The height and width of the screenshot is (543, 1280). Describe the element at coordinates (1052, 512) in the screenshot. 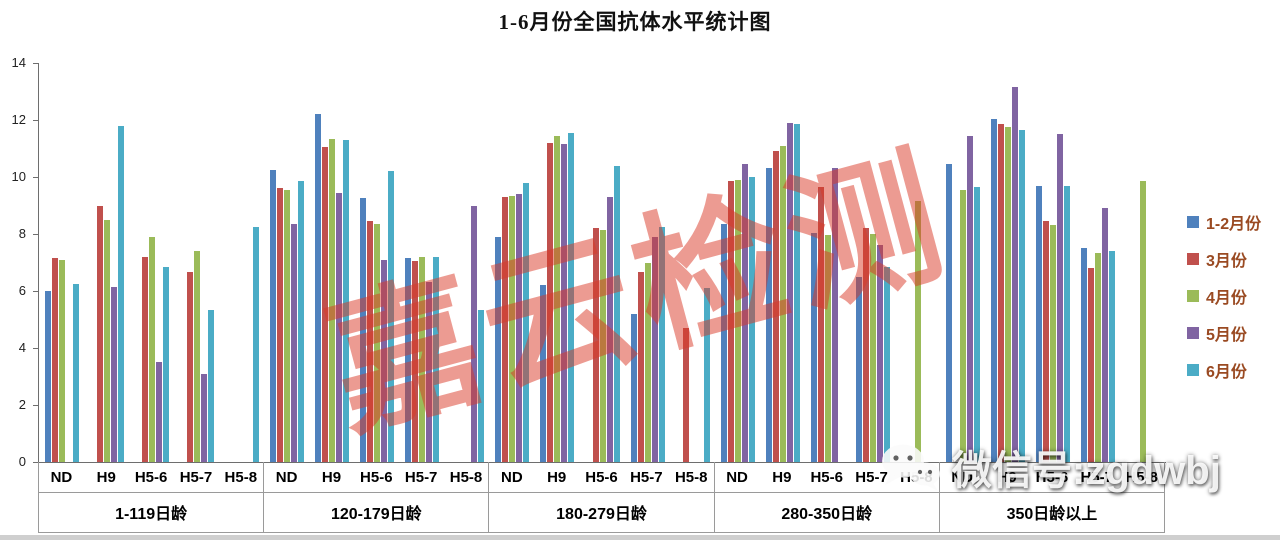

I see `group-label: 350日龄以上` at that location.